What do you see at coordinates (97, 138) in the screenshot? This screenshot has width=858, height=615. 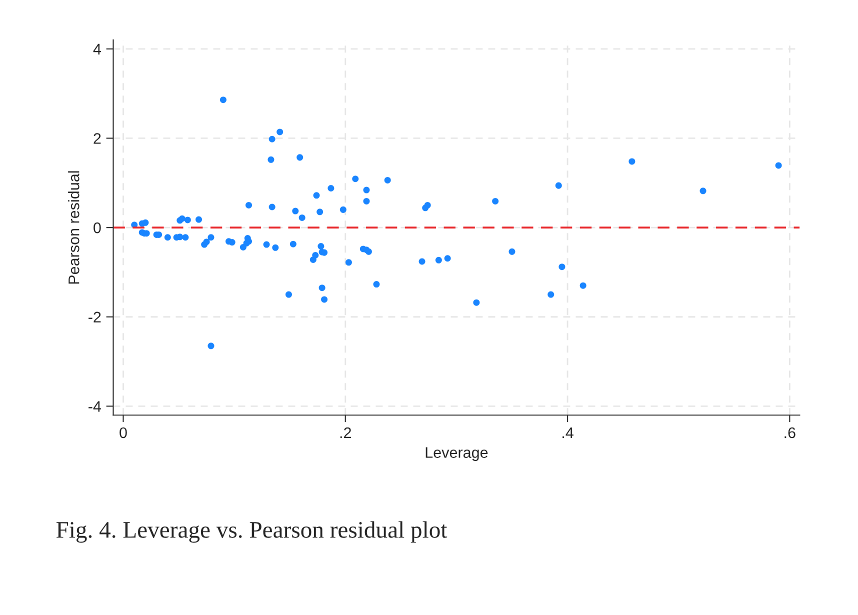 I see `y-tick-label: 2` at bounding box center [97, 138].